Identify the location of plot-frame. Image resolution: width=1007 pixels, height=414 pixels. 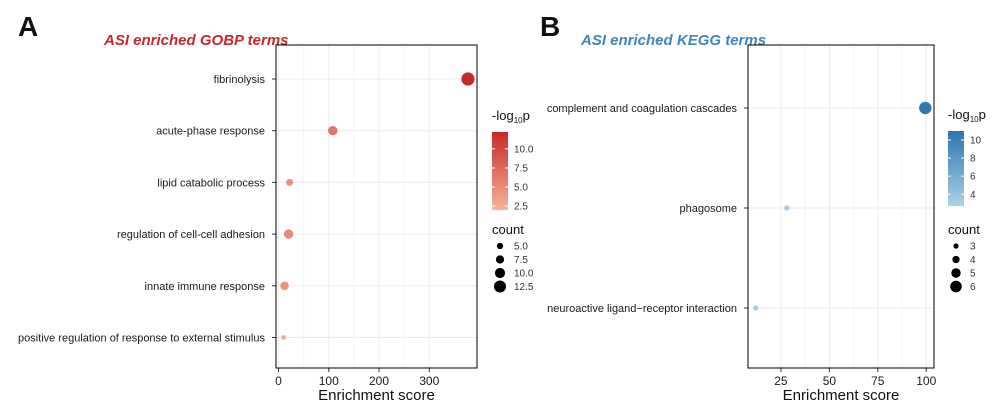
(841, 206).